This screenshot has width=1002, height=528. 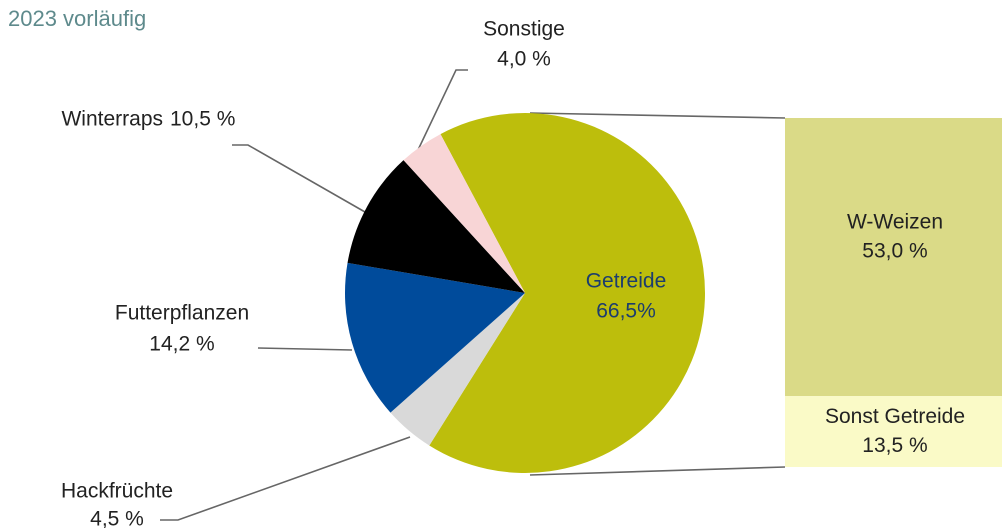 What do you see at coordinates (202, 119) in the screenshot?
I see `slice-value: 10,5 %` at bounding box center [202, 119].